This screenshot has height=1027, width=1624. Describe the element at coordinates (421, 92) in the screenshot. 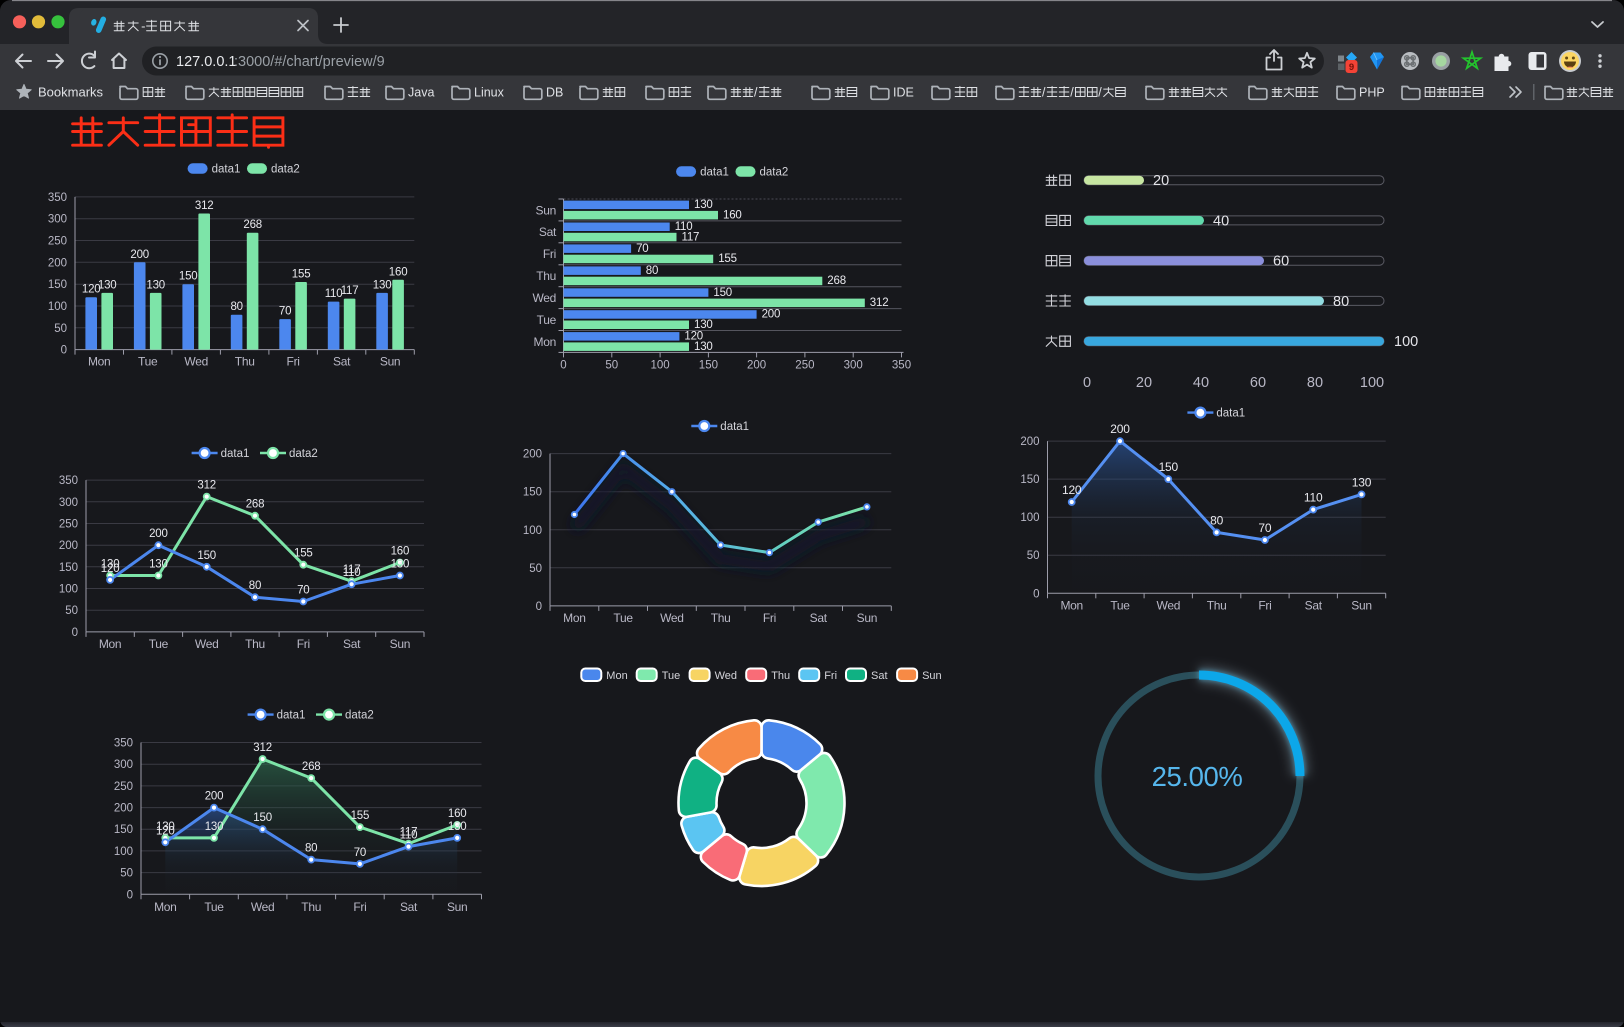

I see `svg-text: Java` at that location.